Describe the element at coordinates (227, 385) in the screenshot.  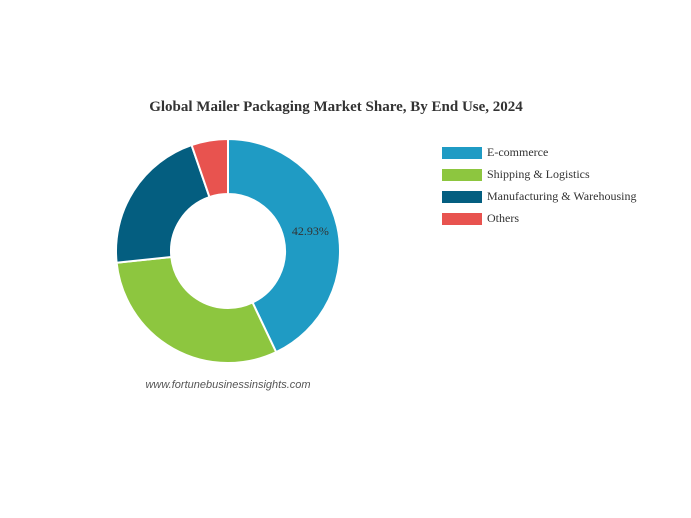
I see `source: www.fortunebusinessinsights.com` at that location.